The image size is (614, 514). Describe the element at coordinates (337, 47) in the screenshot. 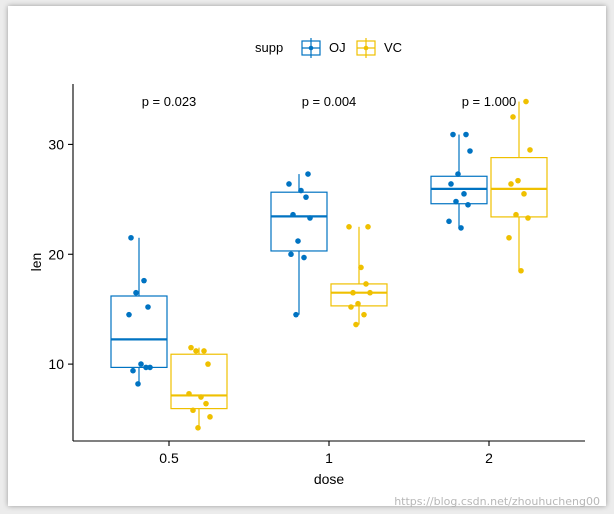

I see `legend-label-oj: OJ` at that location.